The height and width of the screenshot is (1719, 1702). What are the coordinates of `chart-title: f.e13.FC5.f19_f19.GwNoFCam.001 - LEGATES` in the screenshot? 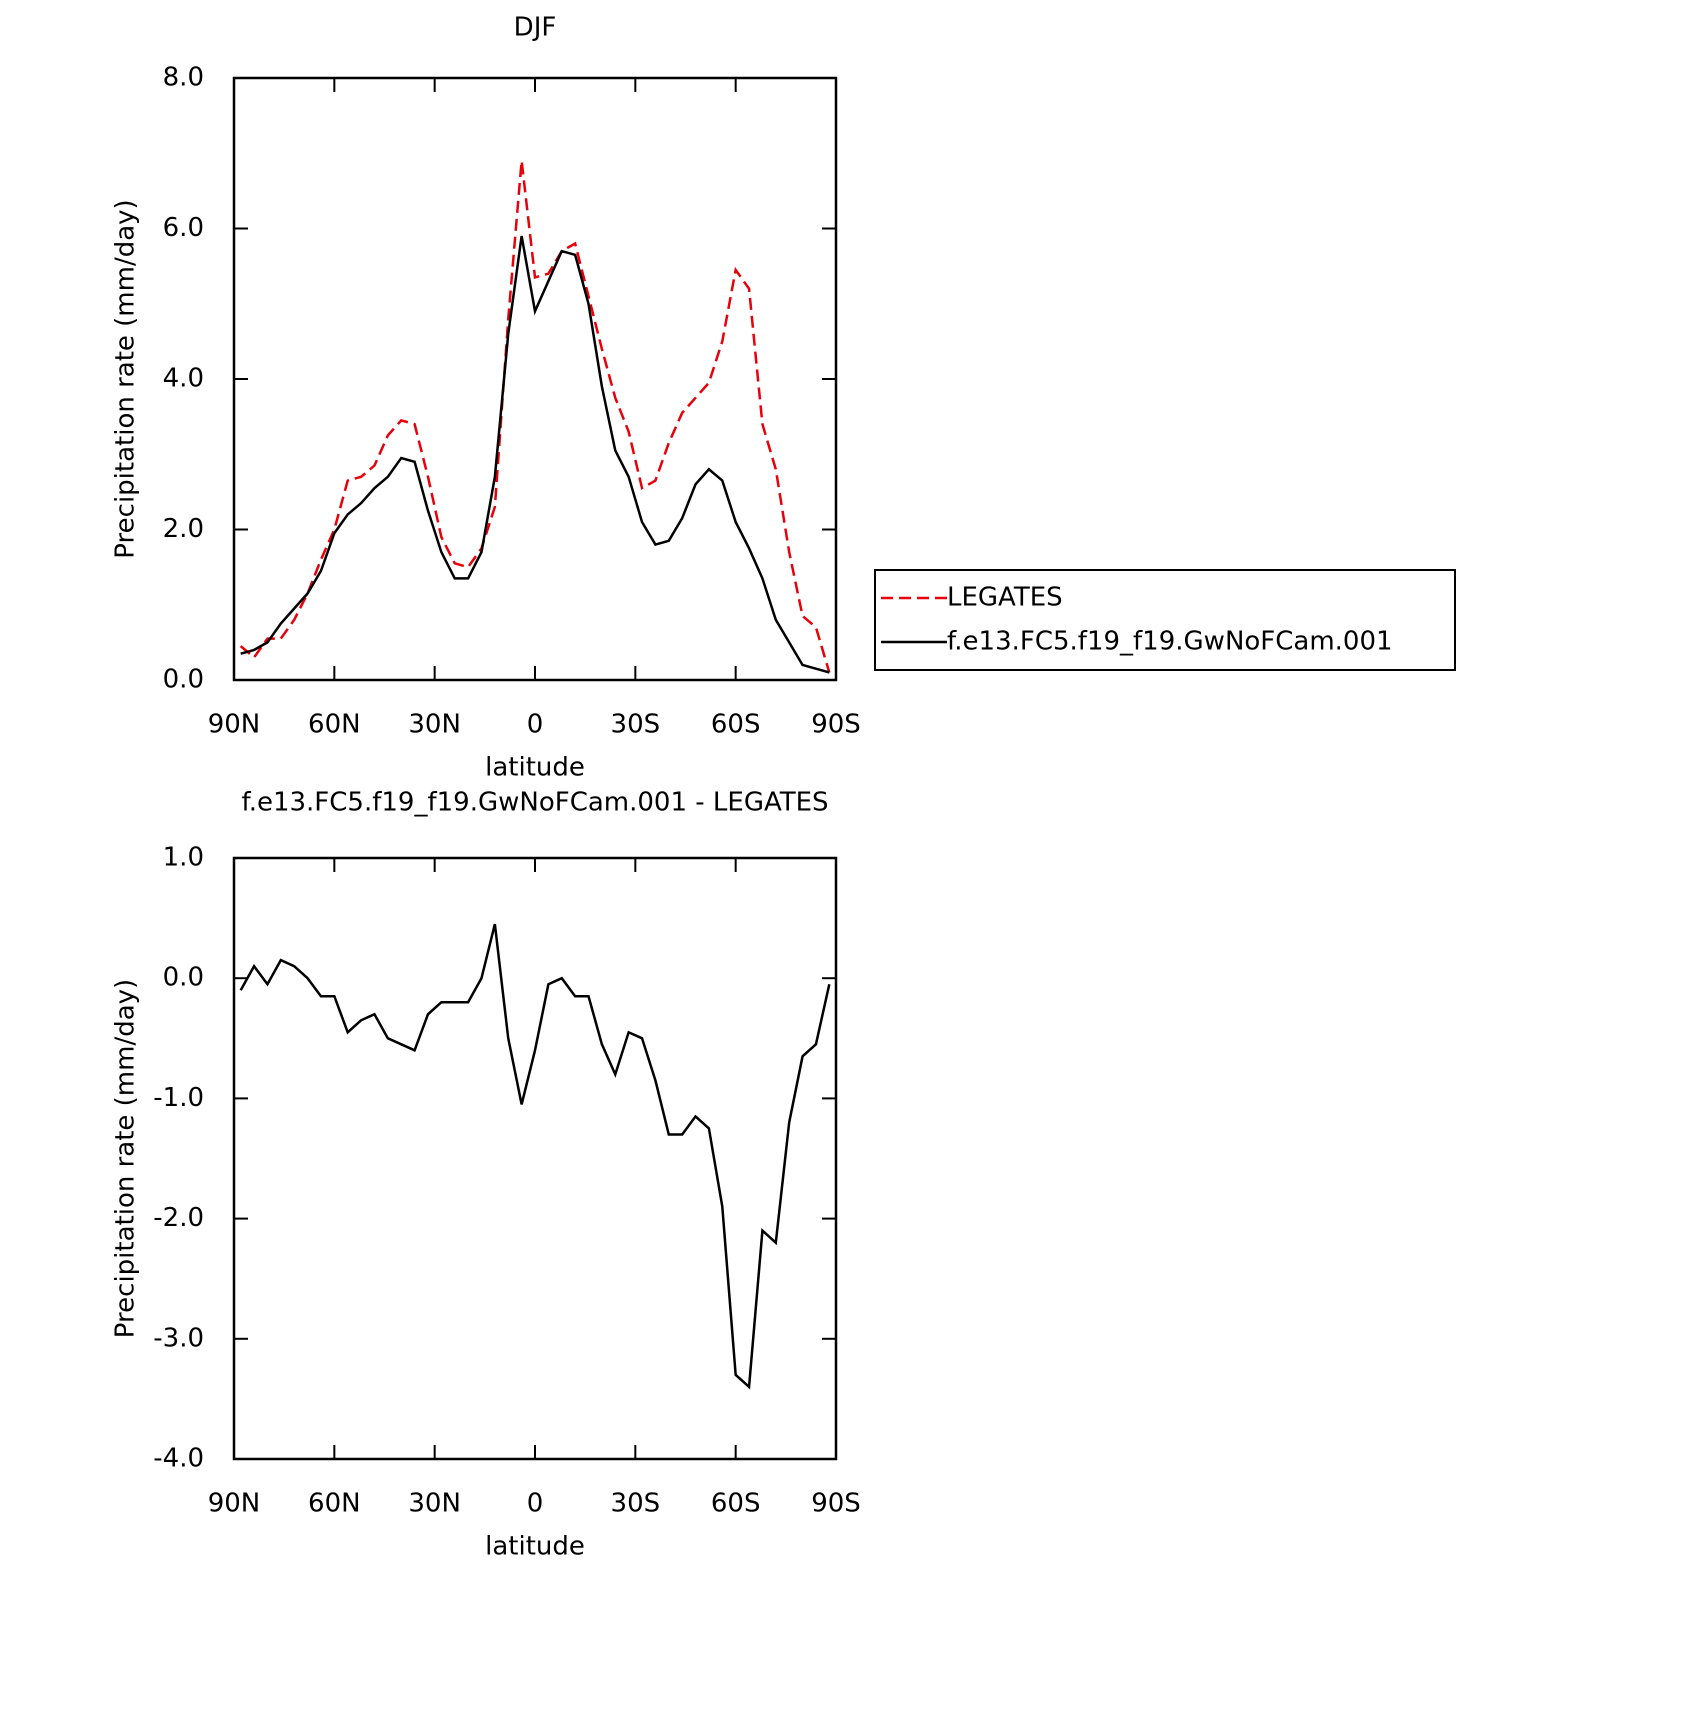 It's located at (534, 803).